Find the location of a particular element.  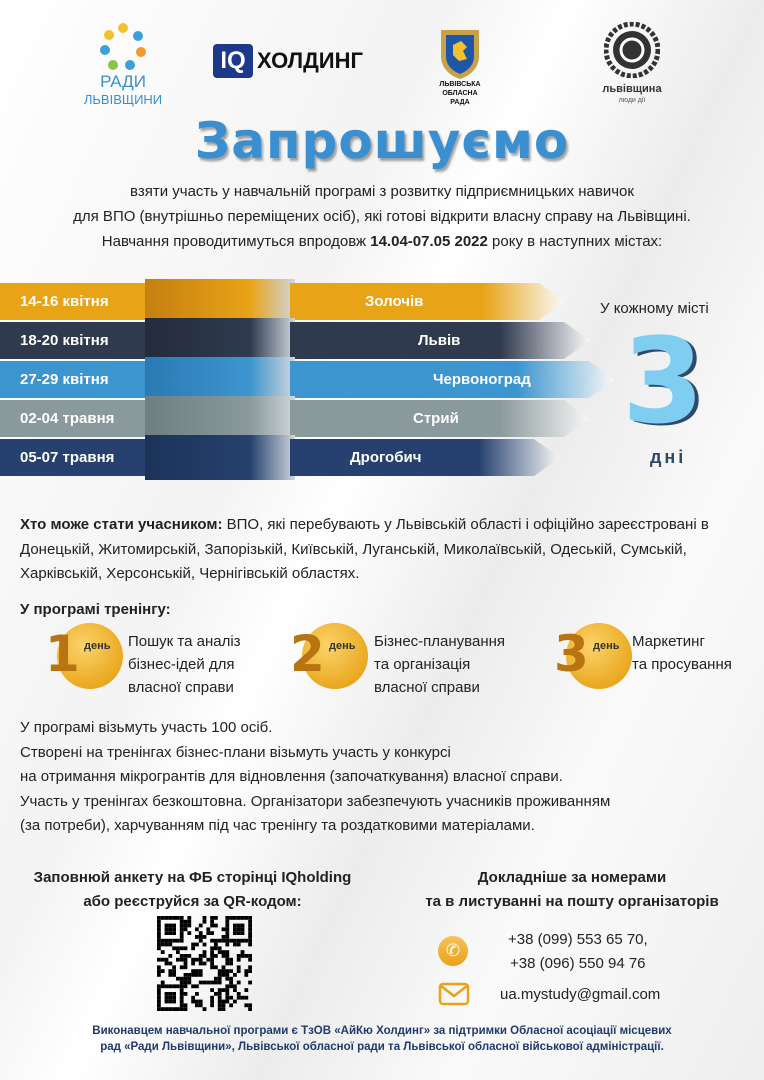

schedule-city: Червоноград is located at coordinates (482, 379).